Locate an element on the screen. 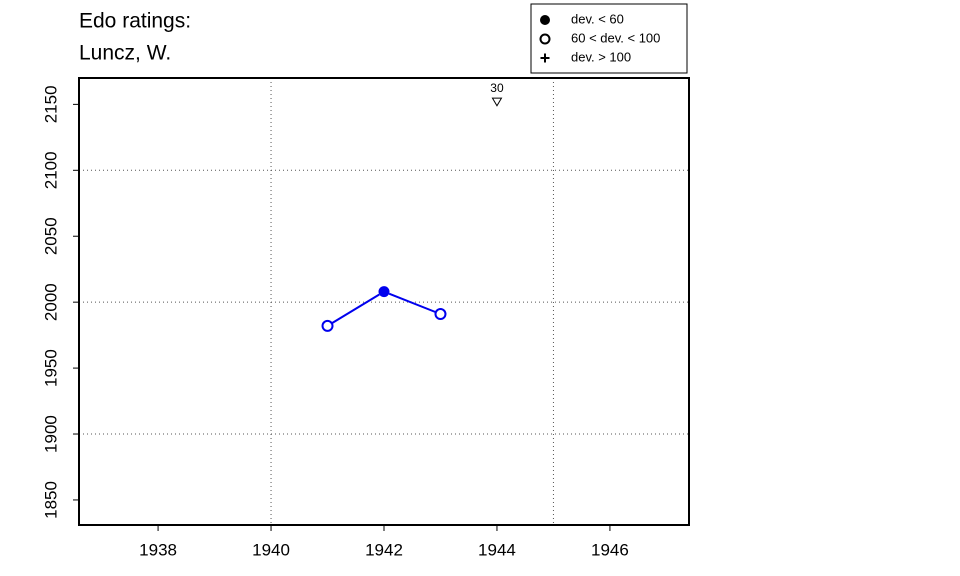  x-tick-label: 1946 is located at coordinates (610, 549).